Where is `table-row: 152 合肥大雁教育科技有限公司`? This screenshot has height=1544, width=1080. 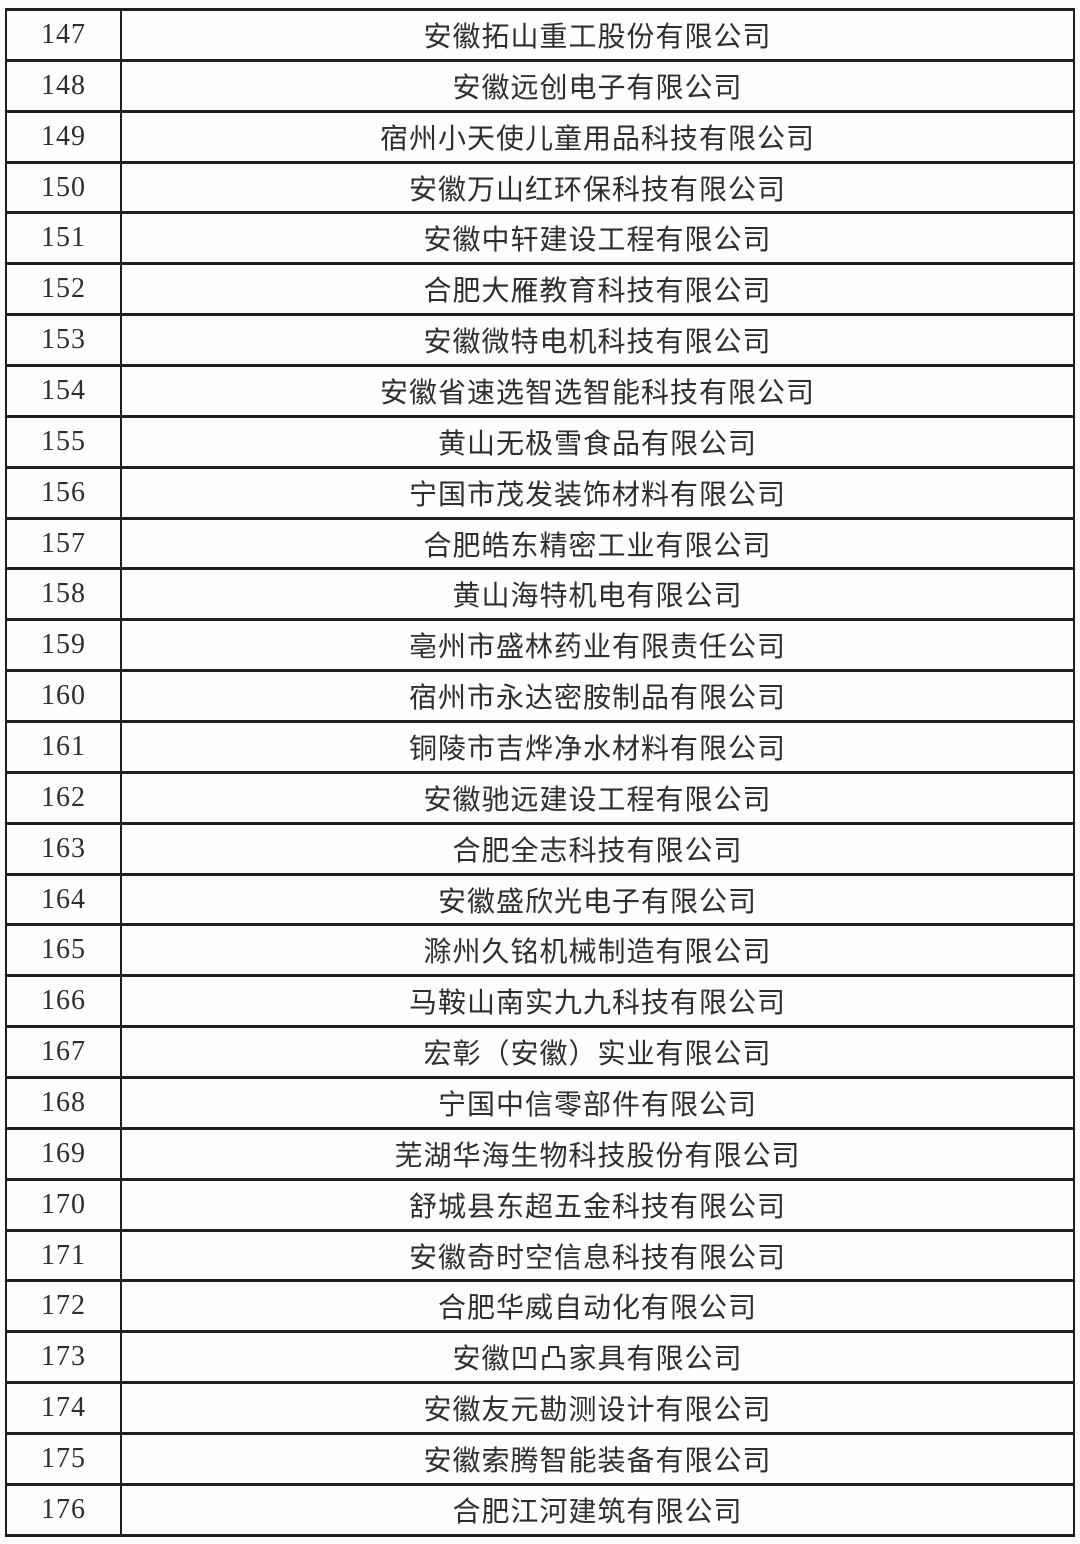 table-row: 152 合肥大雁教育科技有限公司 is located at coordinates (540, 289).